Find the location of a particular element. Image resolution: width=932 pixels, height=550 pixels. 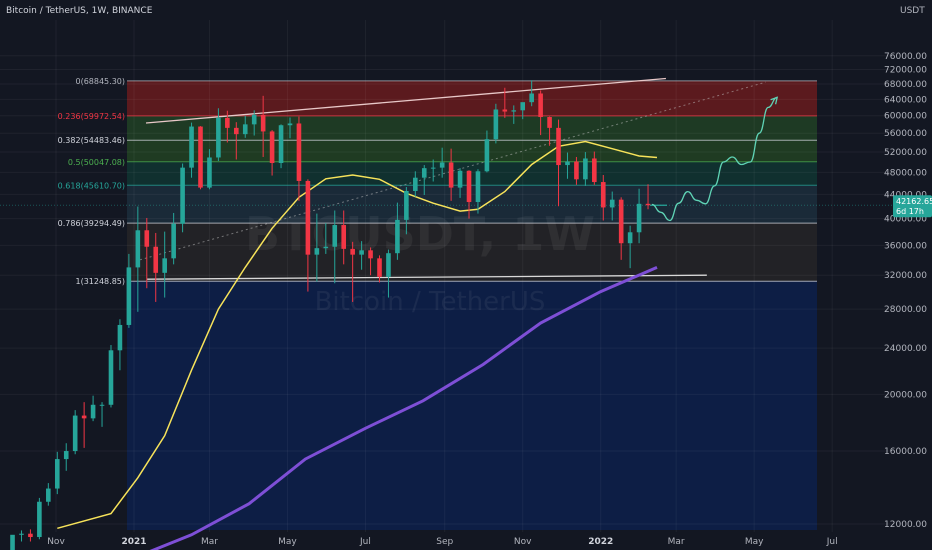

price-tick-label-16: 12000.00 is located at coordinates (905, 525).